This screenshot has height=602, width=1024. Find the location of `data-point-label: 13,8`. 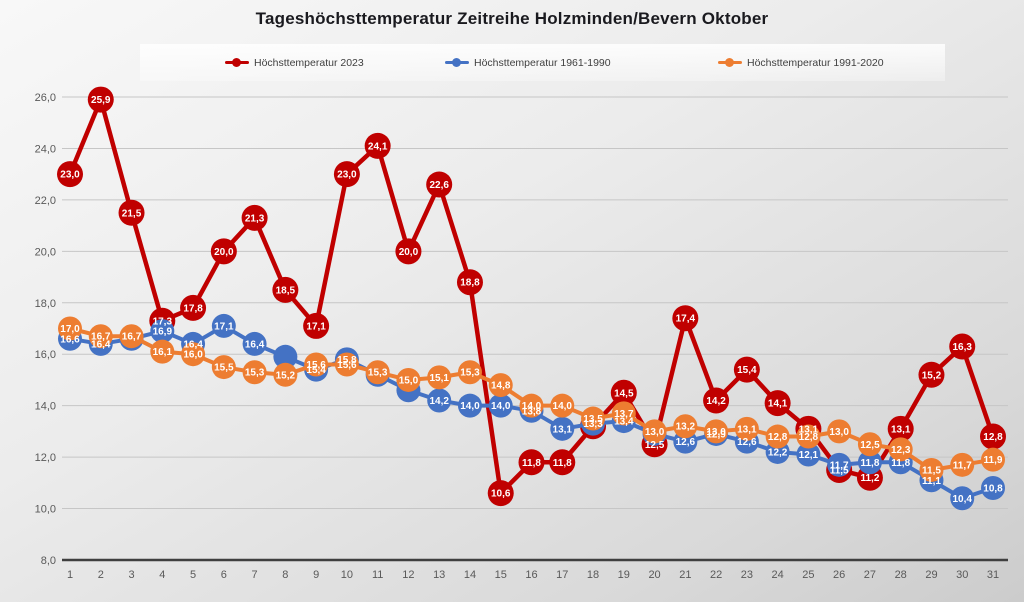

data-point-label: 13,8 is located at coordinates (532, 411).